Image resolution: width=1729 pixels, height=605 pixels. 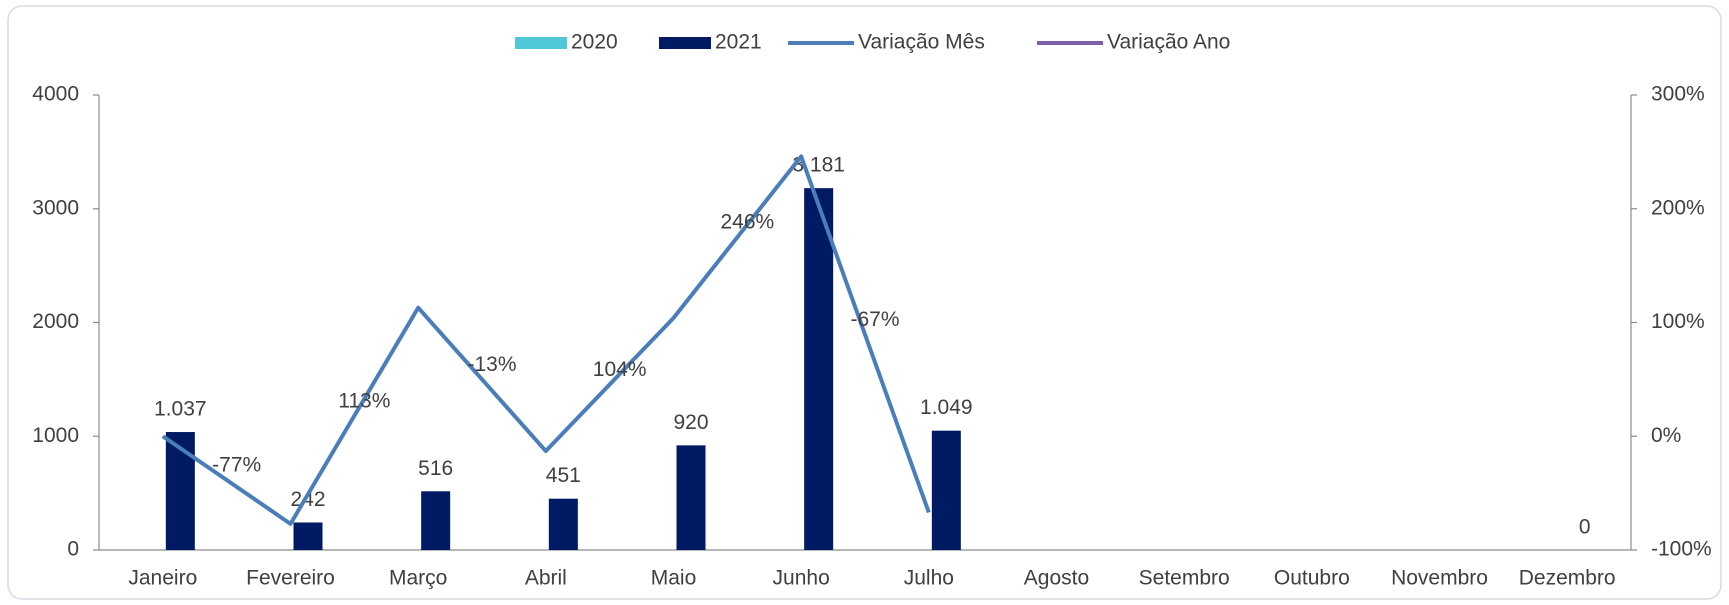 I want to click on y-tick-label: 1000, so click(x=55, y=435).